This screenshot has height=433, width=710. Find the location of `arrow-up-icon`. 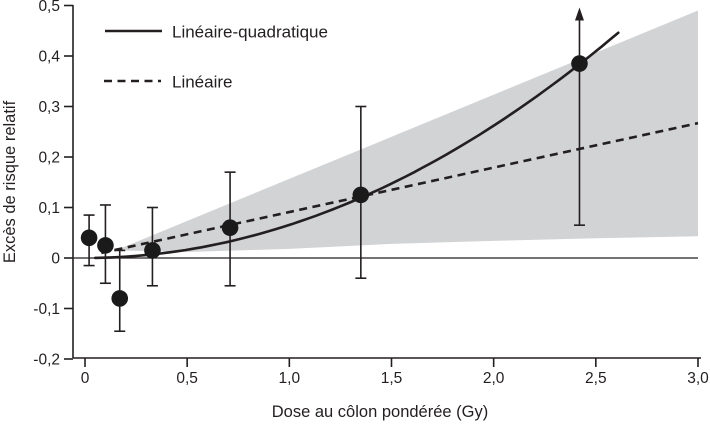

arrow-up-icon is located at coordinates (579, 14).